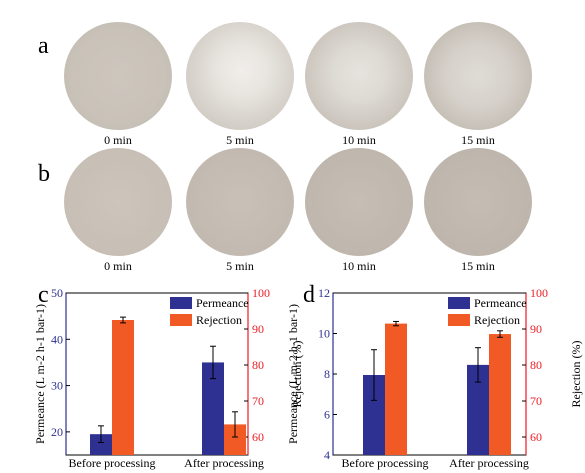 The width and height of the screenshot is (585, 473). I want to click on ylabel-left-d: Permeance (L m-2 h-1 bar-1), so click(293, 374).